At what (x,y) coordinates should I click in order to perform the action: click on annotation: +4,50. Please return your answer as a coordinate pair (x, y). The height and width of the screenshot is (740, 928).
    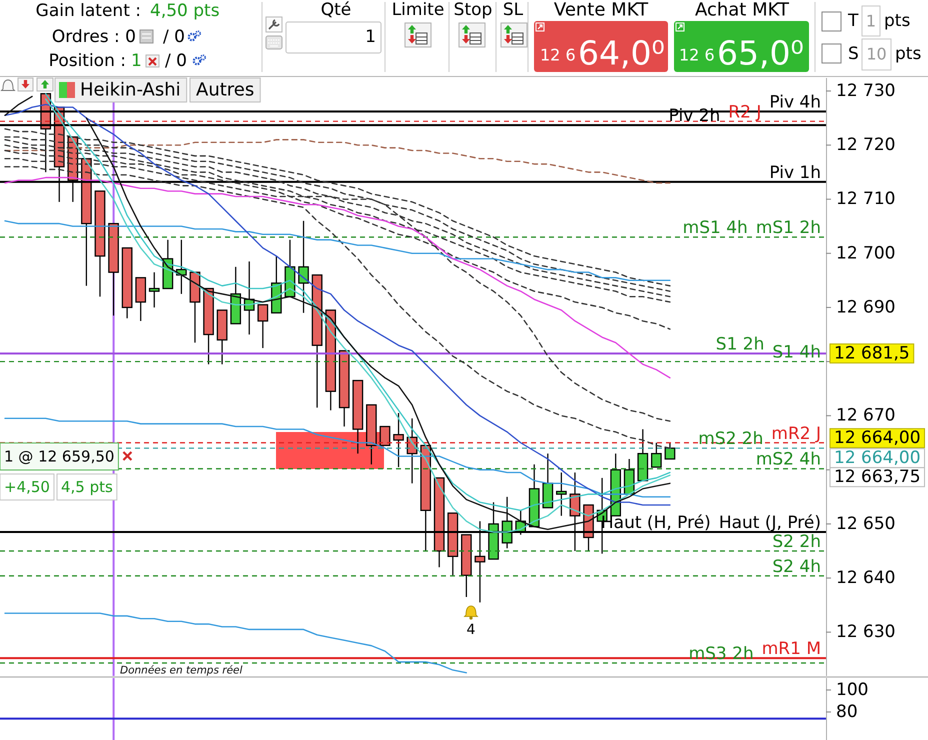
    Looking at the image, I should click on (27, 487).